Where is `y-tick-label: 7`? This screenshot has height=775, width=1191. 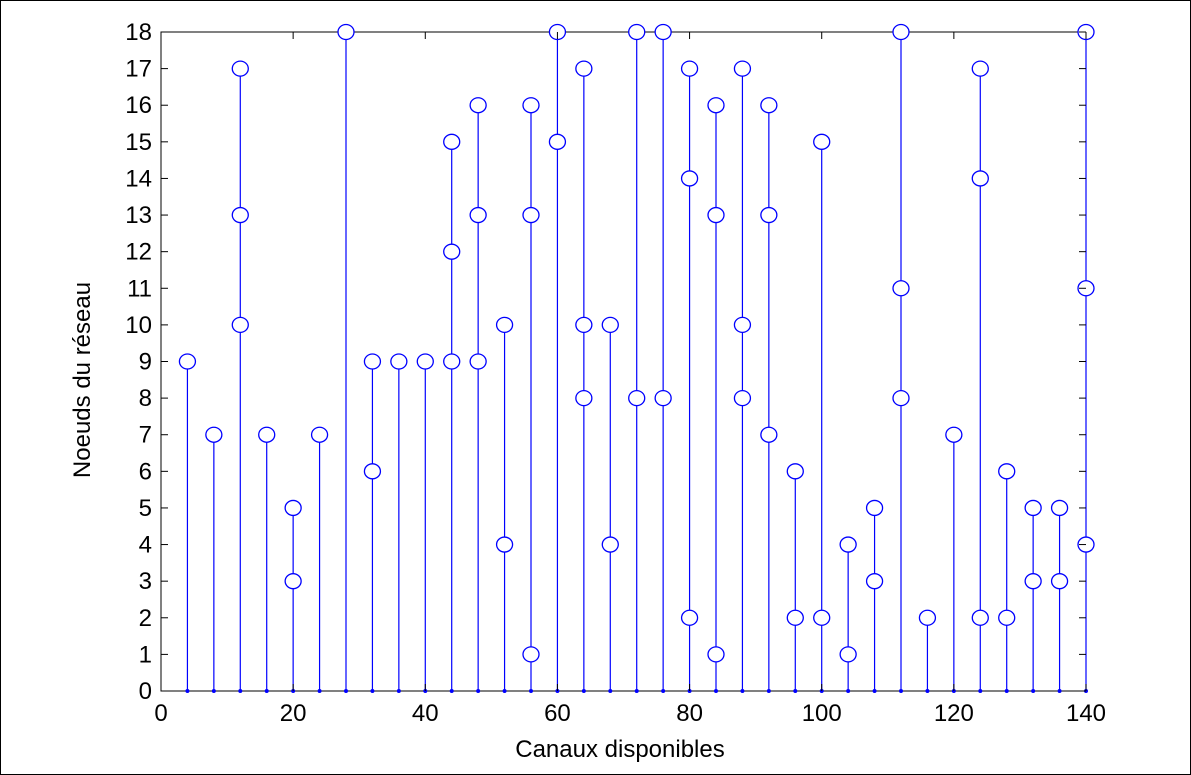
y-tick-label: 7 is located at coordinates (145, 435).